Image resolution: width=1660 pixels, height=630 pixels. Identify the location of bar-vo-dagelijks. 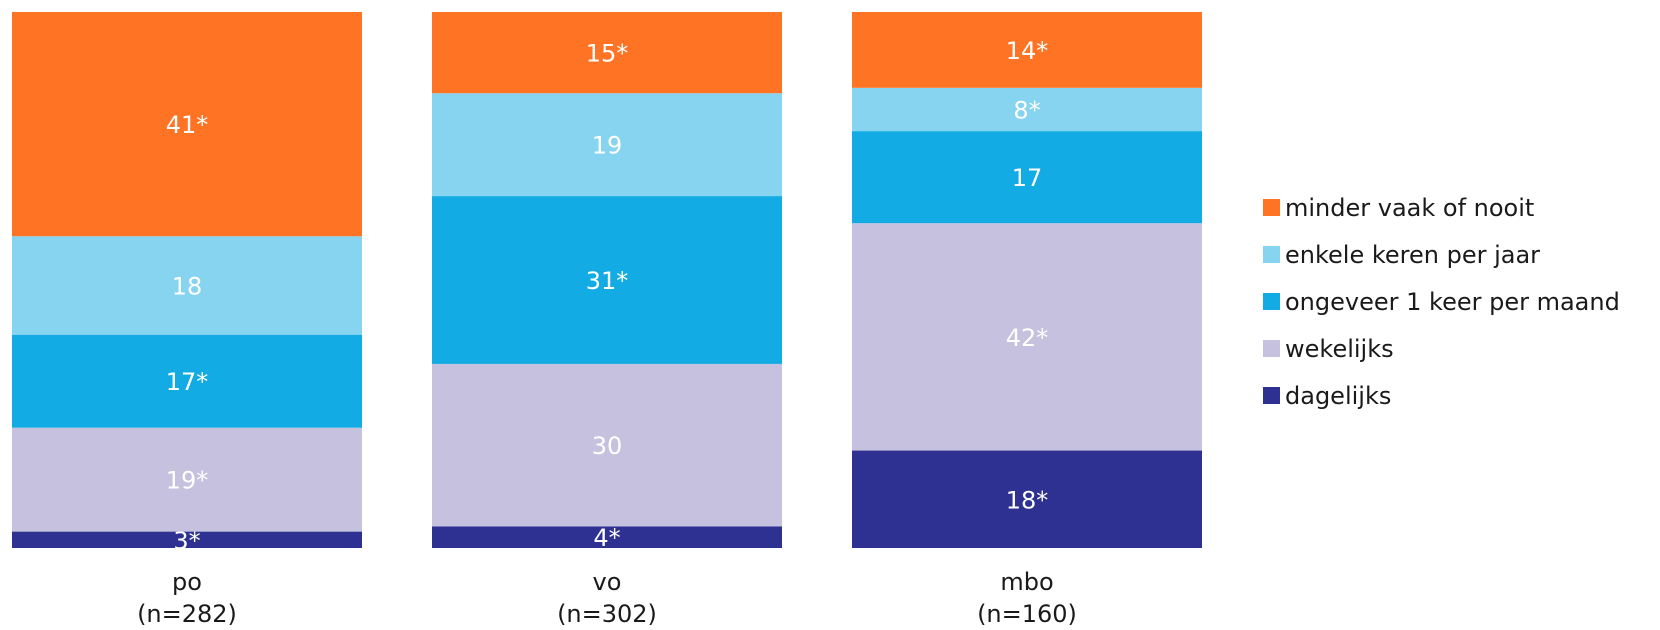
(607, 537).